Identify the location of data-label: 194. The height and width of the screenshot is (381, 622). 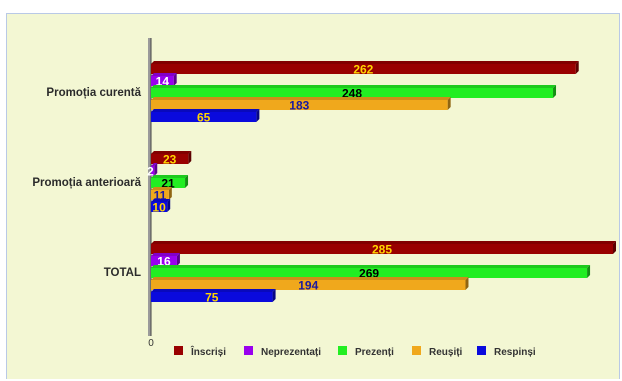
(308, 286).